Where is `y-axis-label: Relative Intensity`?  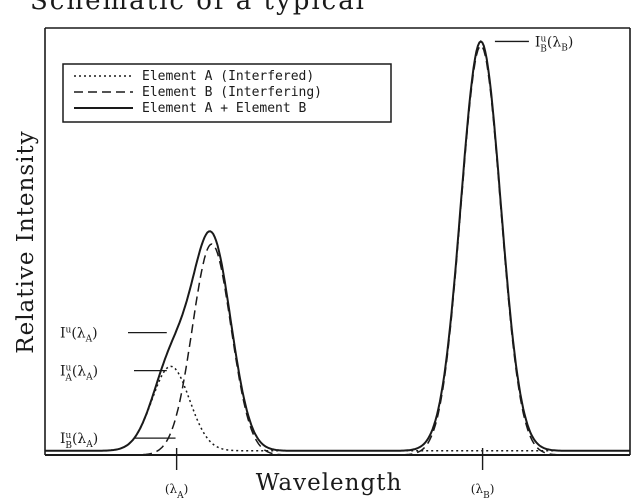 y-axis-label: Relative Intensity is located at coordinates (26, 241).